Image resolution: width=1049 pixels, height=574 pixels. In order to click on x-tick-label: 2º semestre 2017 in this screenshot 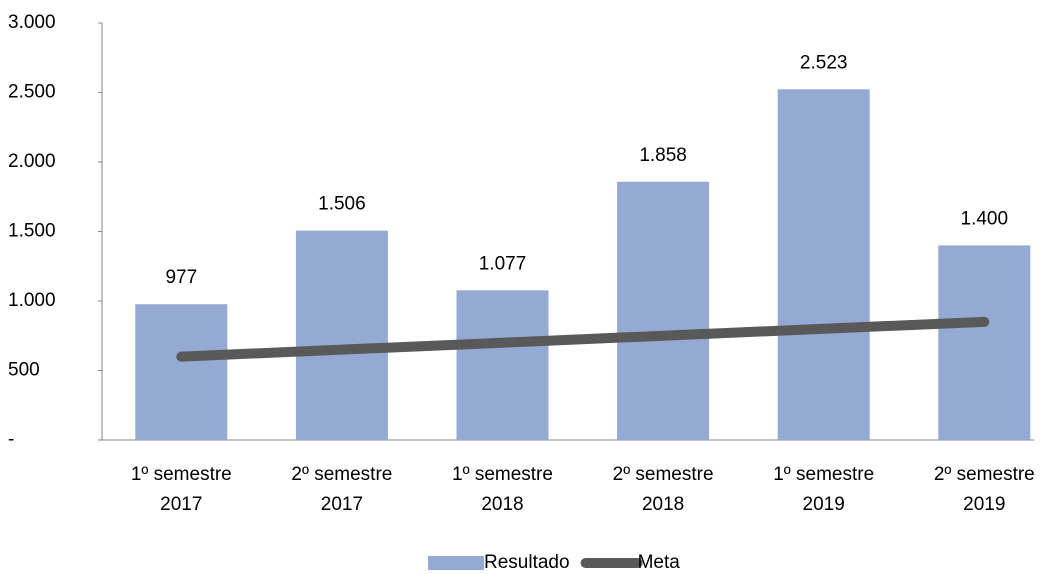, I will do `click(342, 489)`.